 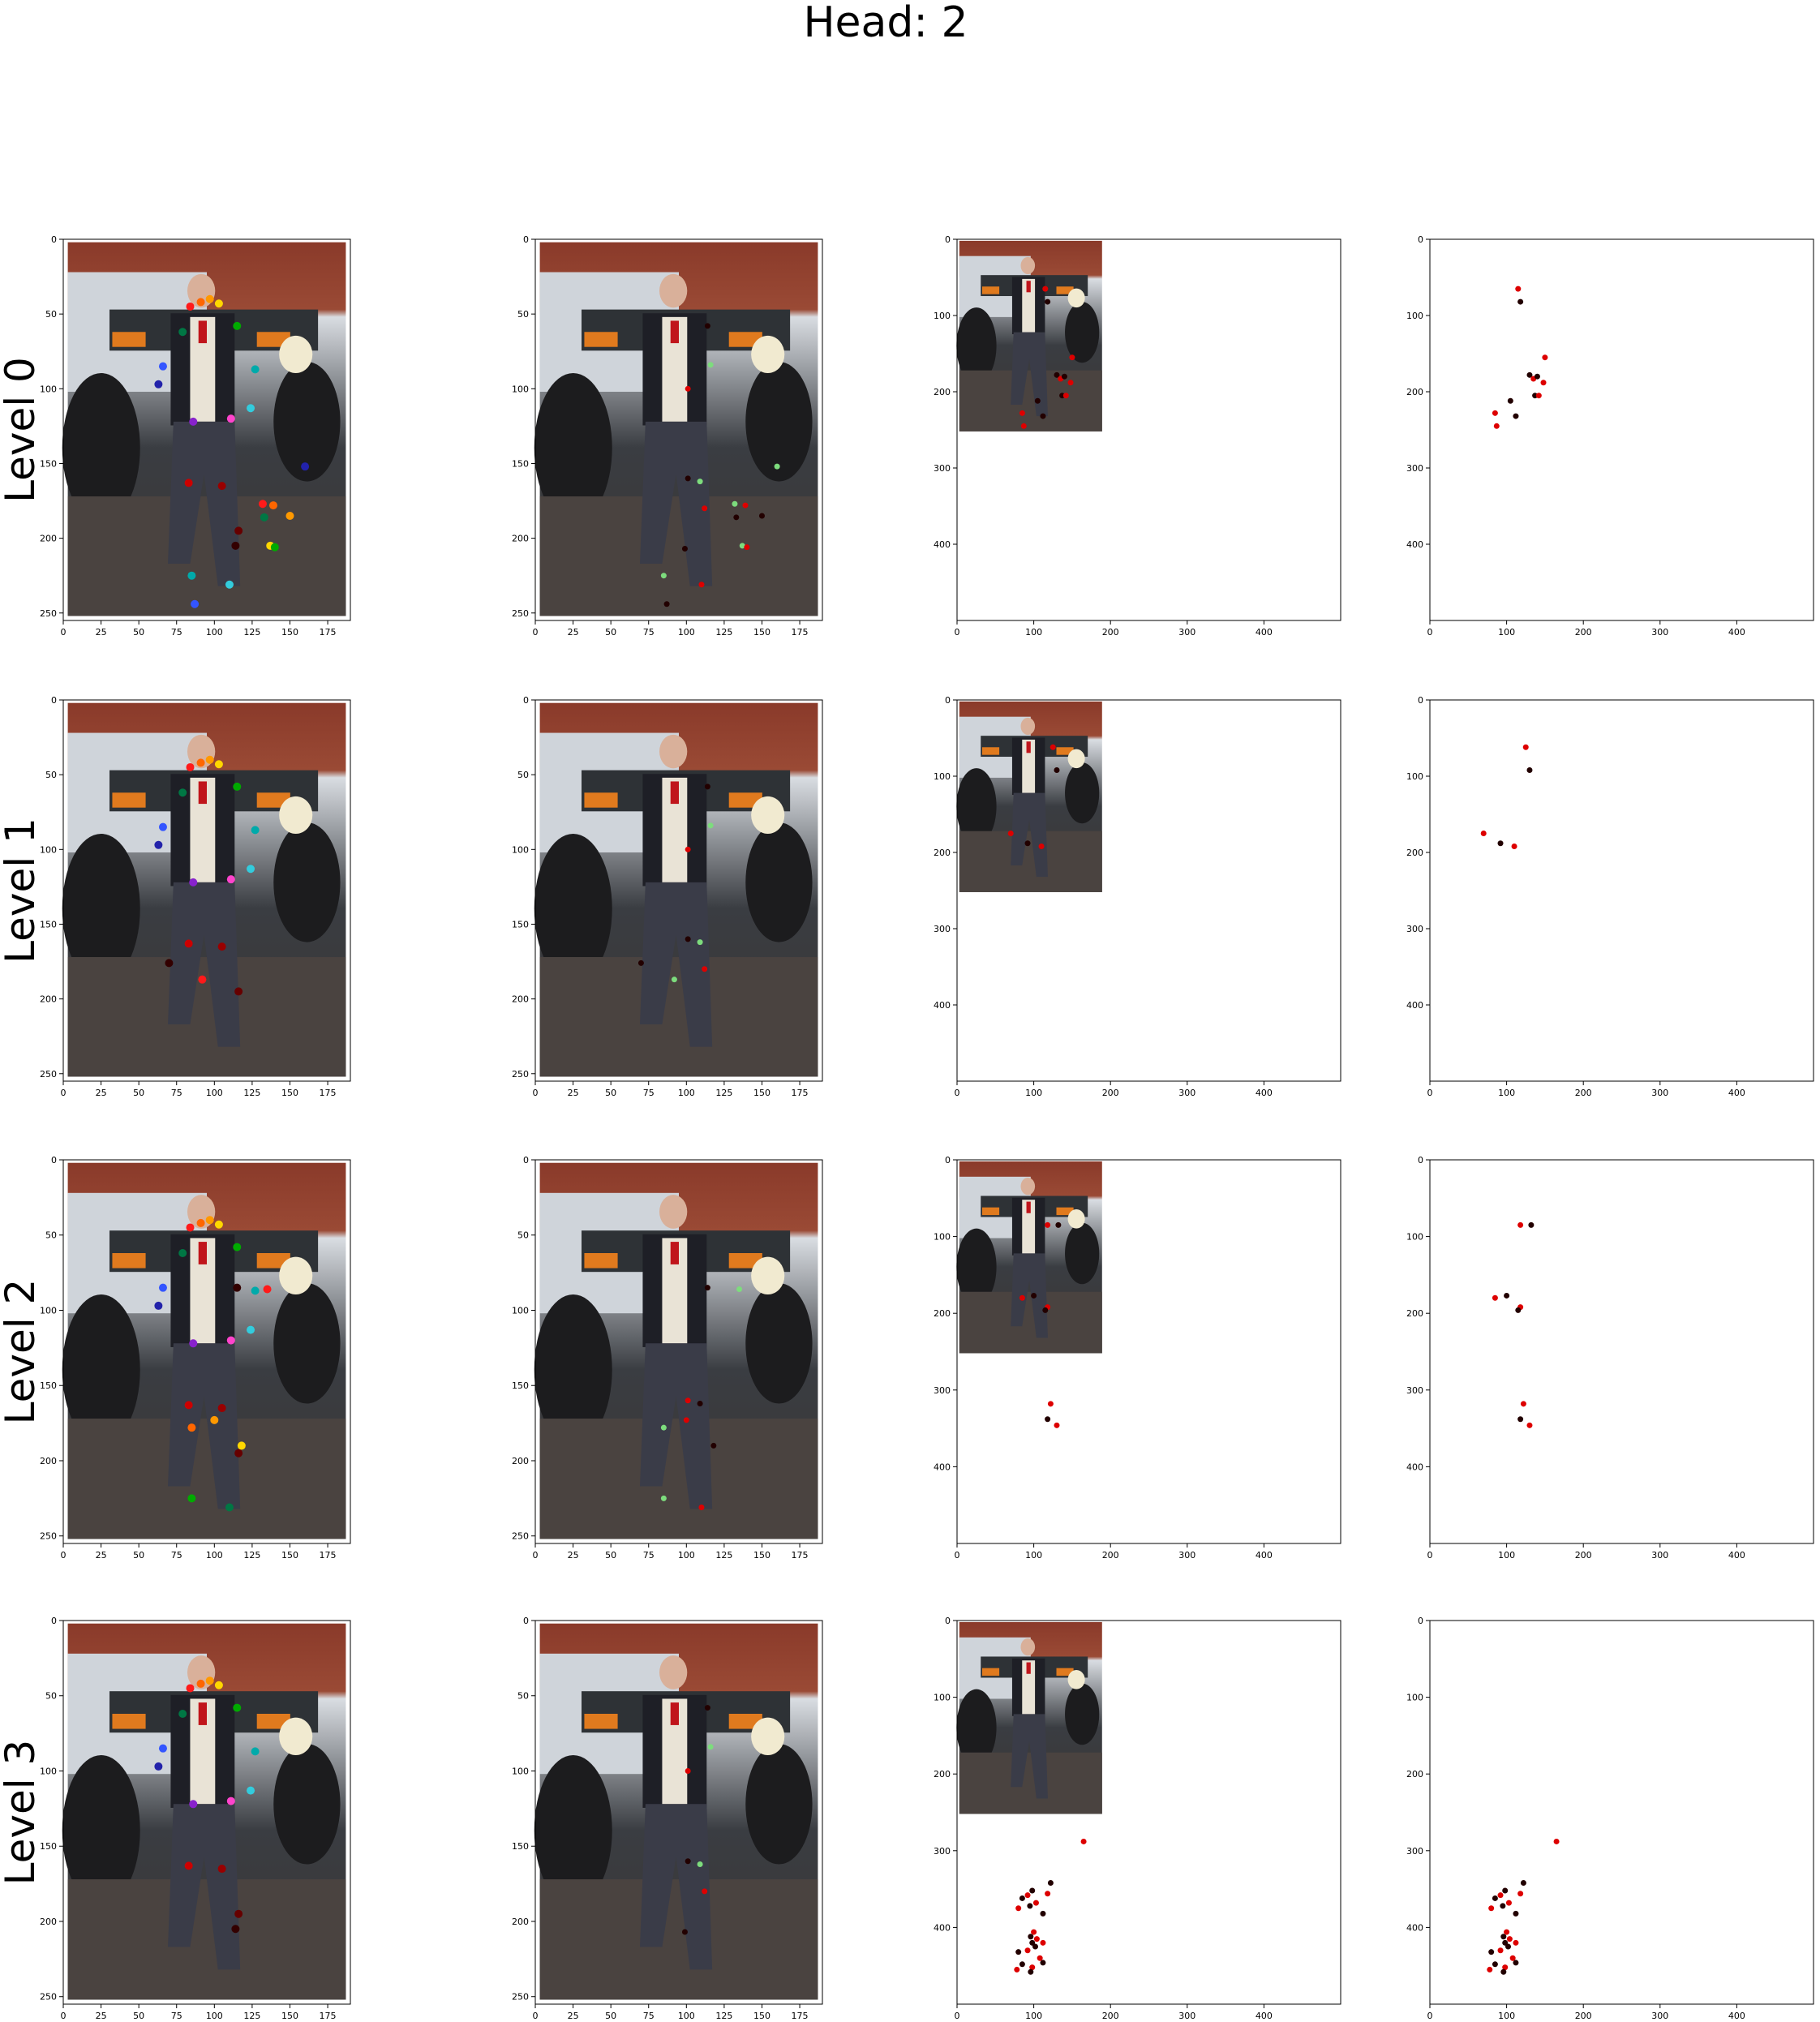 I want to click on person-waistcoat, so click(x=1029, y=766).